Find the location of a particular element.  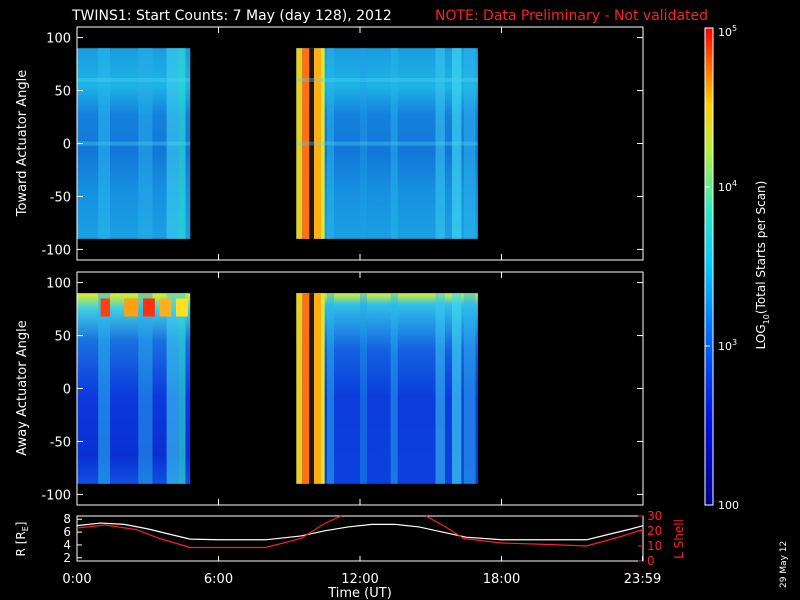

time-xticks: 0:00 6:00 12:00 18:00 23:59 is located at coordinates (361, 571).